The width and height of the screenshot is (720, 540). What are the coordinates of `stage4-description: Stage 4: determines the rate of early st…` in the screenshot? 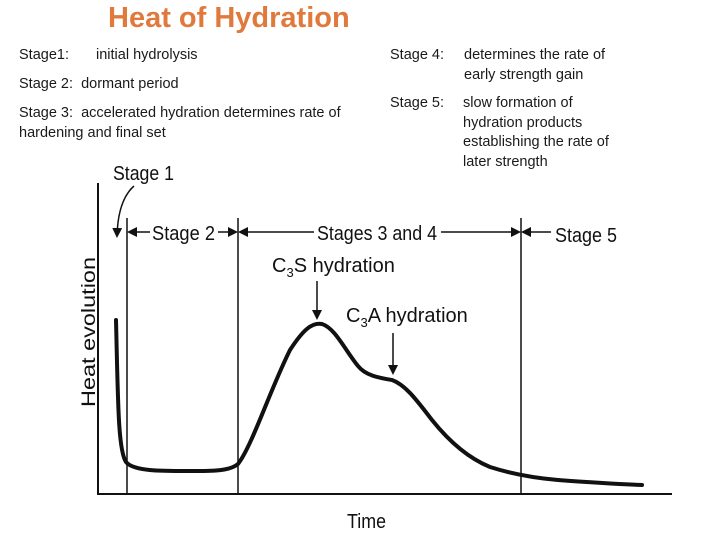 It's located at (497, 65).